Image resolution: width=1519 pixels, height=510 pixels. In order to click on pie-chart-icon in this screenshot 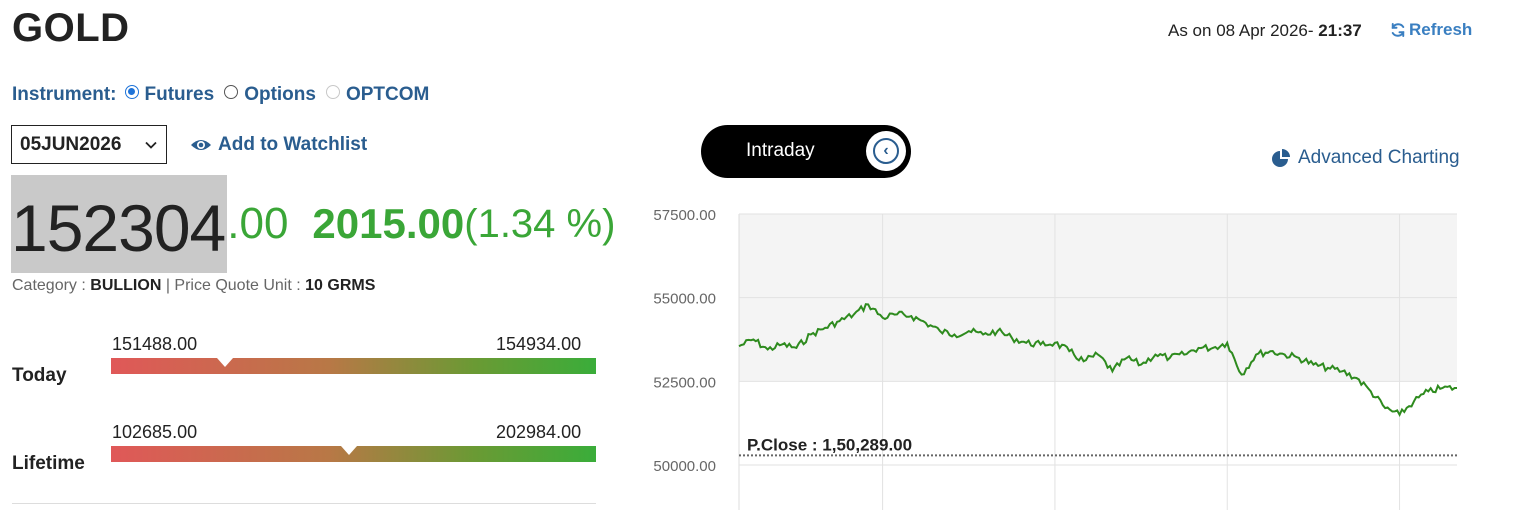, I will do `click(1281, 158)`.